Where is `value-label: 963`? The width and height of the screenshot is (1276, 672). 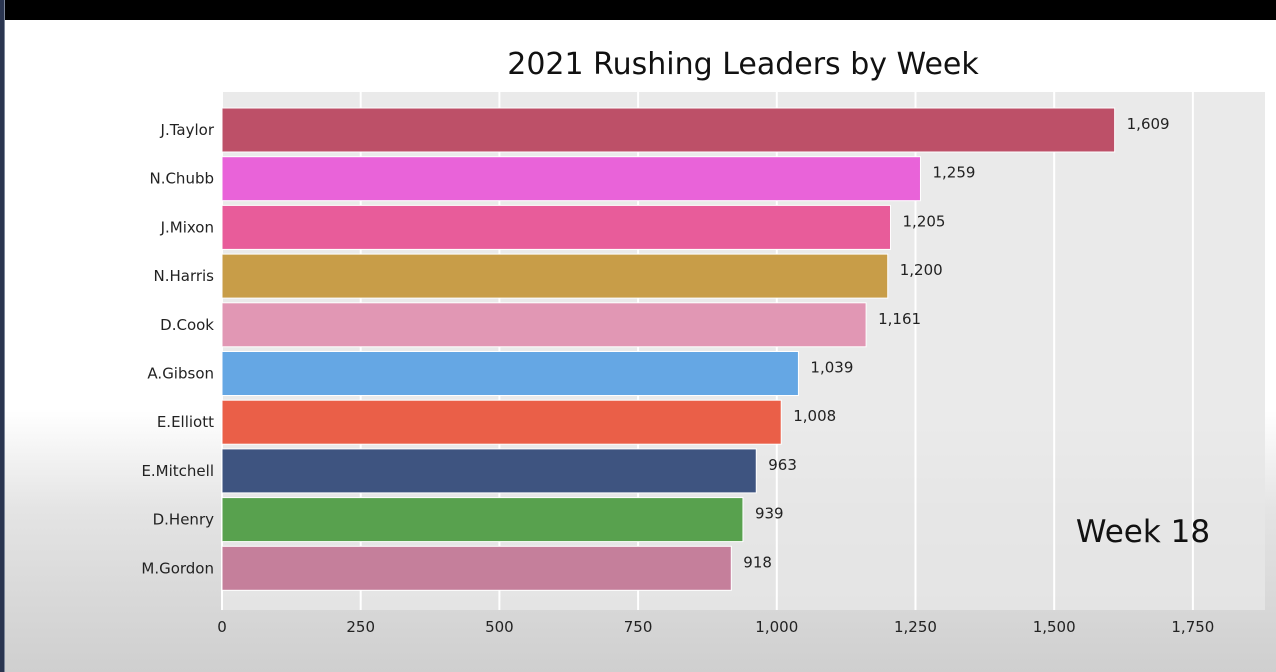
value-label: 963 is located at coordinates (782, 465).